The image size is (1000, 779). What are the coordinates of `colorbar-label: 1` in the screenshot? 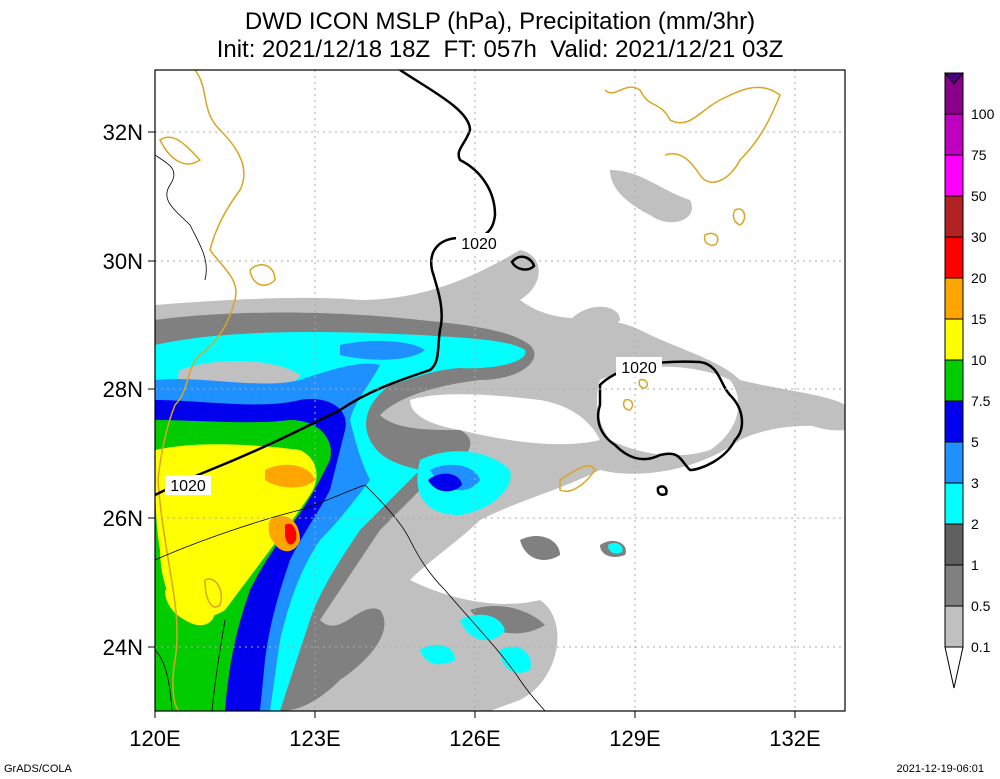 It's located at (975, 565).